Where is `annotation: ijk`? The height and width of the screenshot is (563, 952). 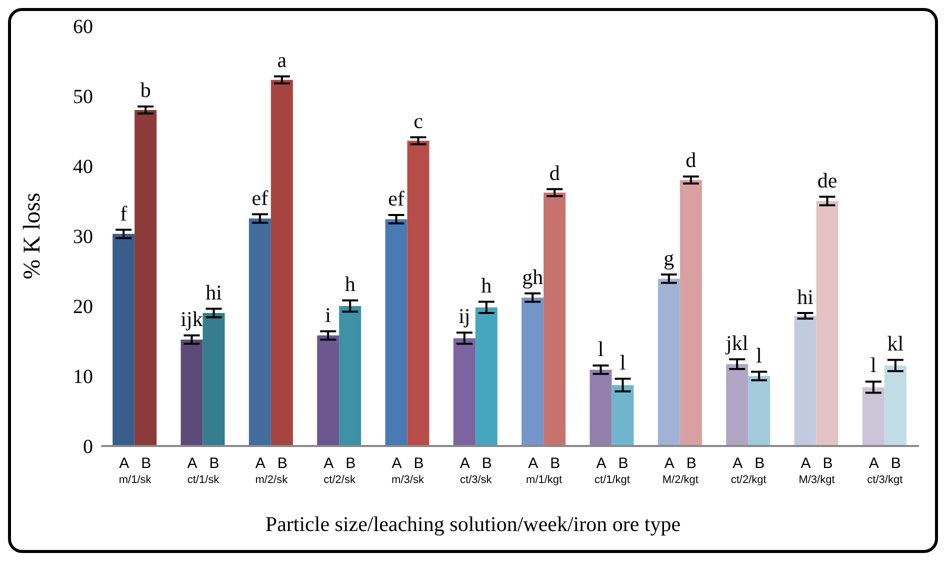
annotation: ijk is located at coordinates (192, 319).